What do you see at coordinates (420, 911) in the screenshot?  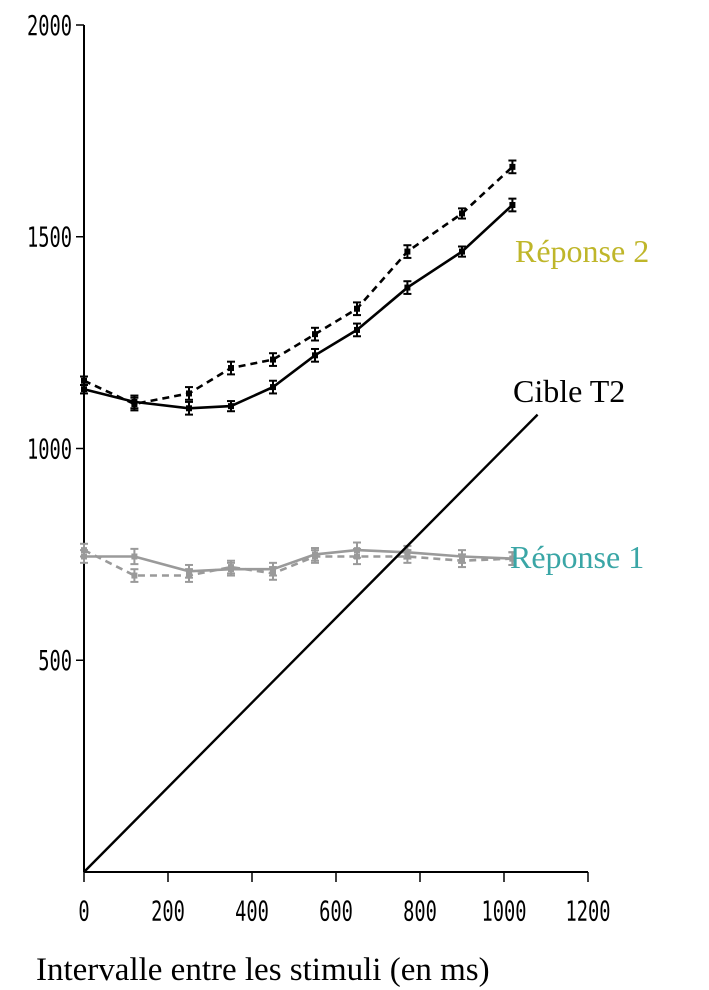 I see `x-tick-label: 800` at bounding box center [420, 911].